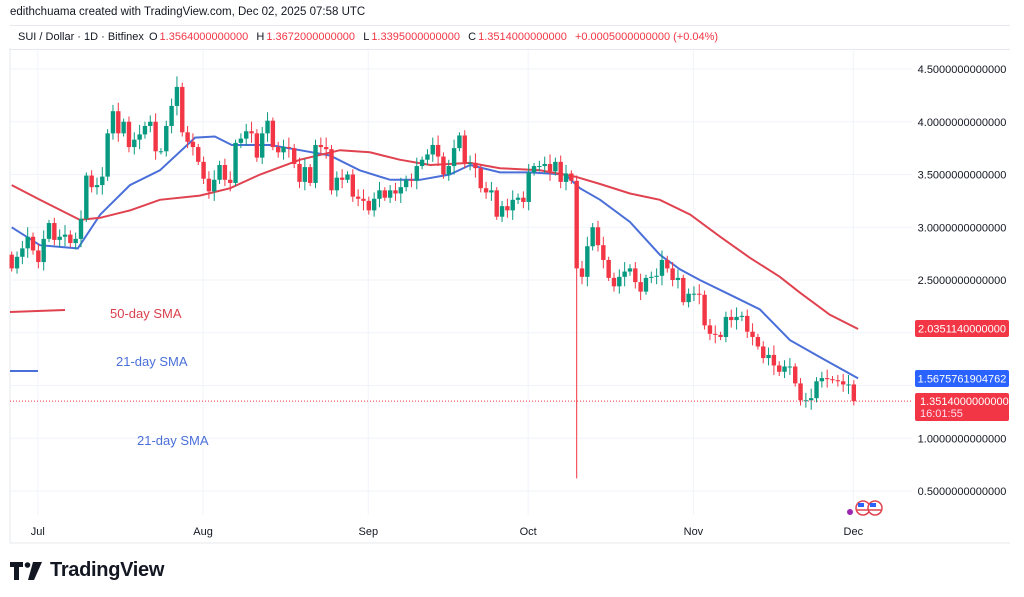 This screenshot has height=597, width=1024. What do you see at coordinates (962, 330) in the screenshot?
I see `sma50-price-text: 2.0351140000000` at bounding box center [962, 330].